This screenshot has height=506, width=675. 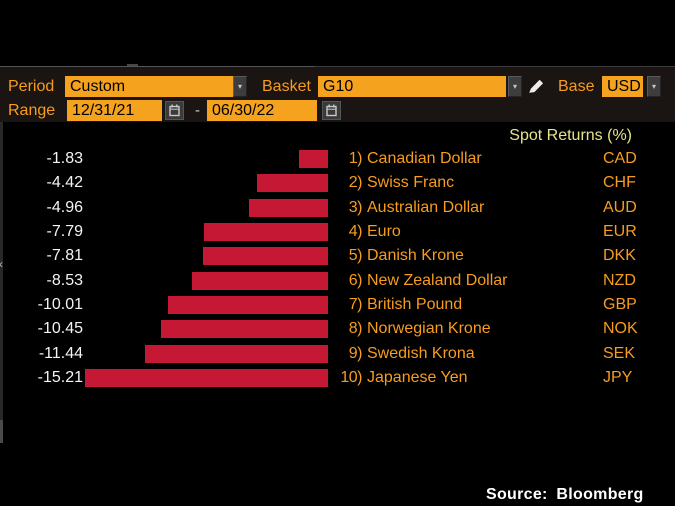 What do you see at coordinates (337, 329) in the screenshot?
I see `chart-row: -10.45 8) Norwegian Krone NOK` at bounding box center [337, 329].